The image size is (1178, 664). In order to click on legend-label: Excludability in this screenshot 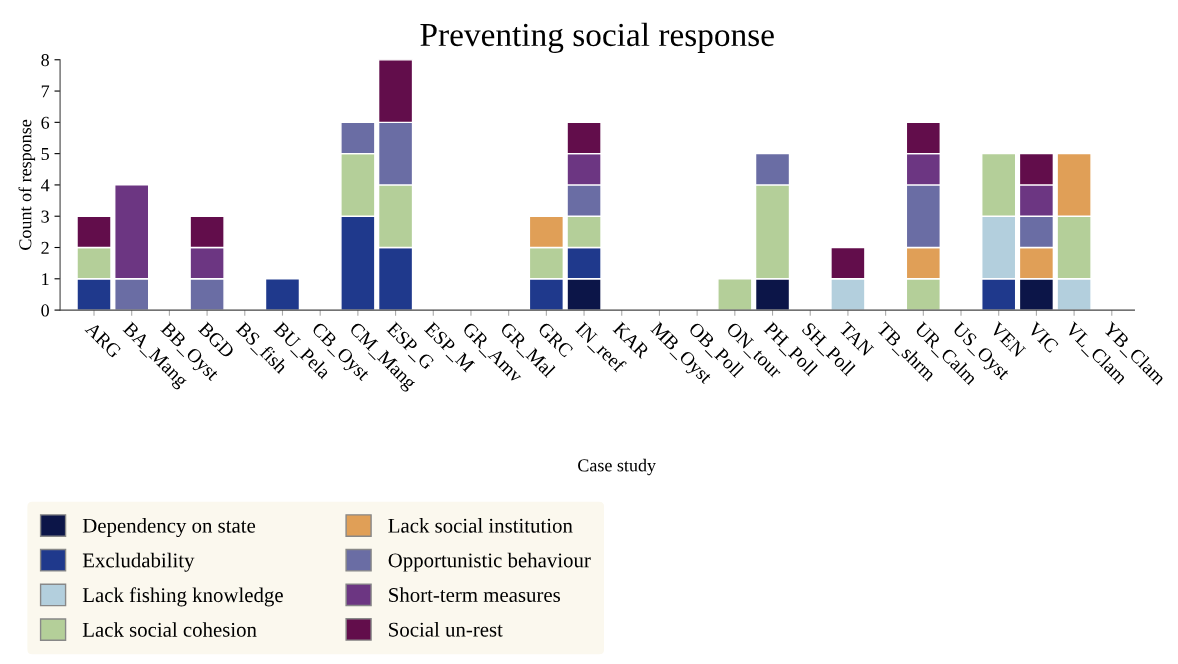, I will do `click(138, 562)`.